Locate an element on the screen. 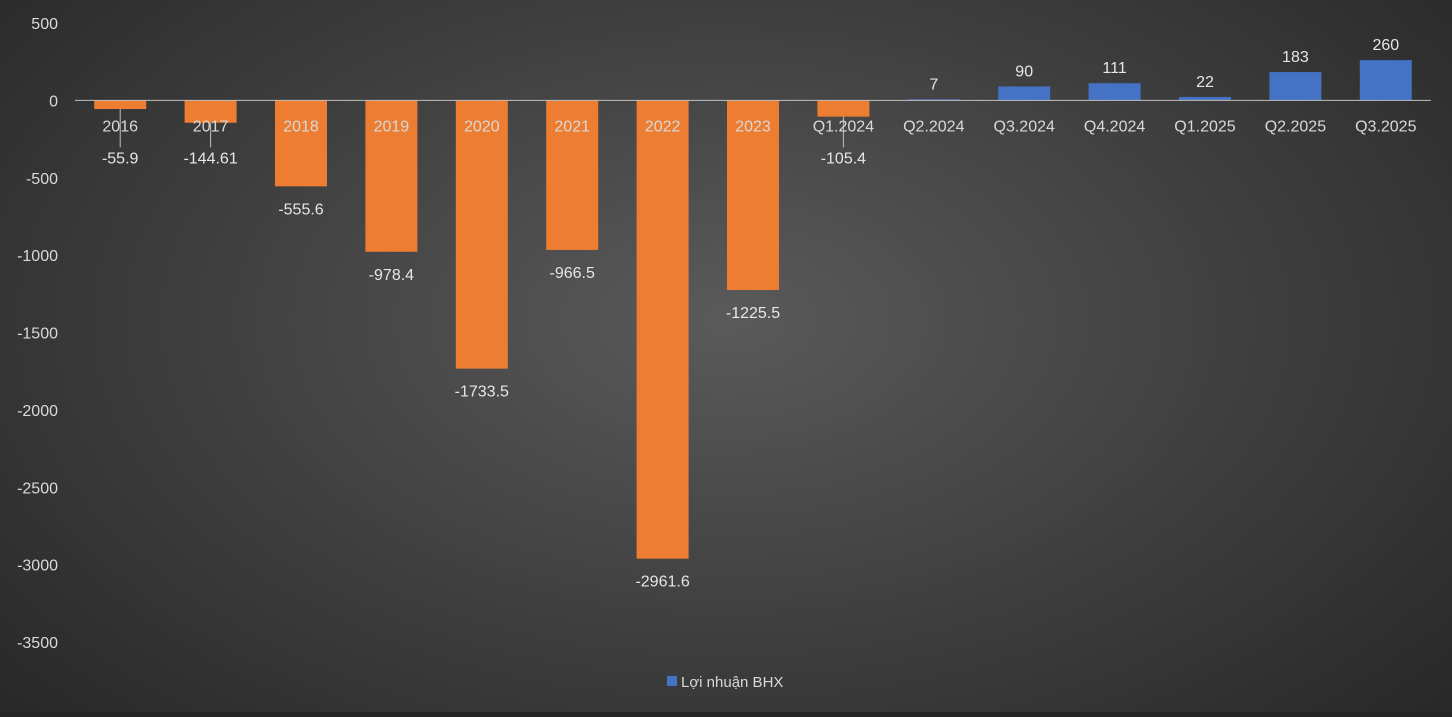  data-label: 90 is located at coordinates (1024, 71).